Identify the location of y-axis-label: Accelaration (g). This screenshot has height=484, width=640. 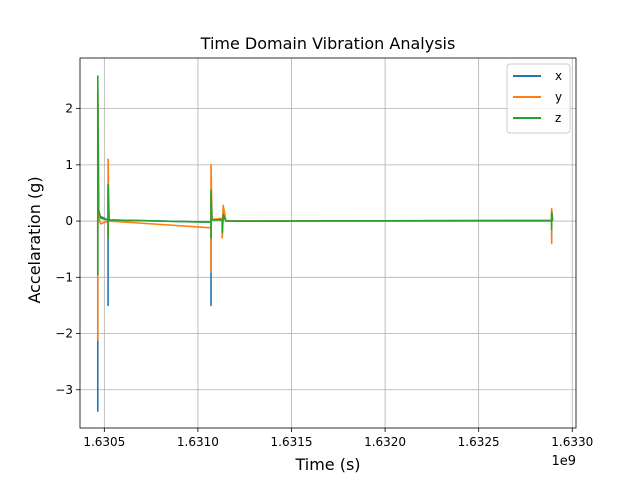
(34, 239).